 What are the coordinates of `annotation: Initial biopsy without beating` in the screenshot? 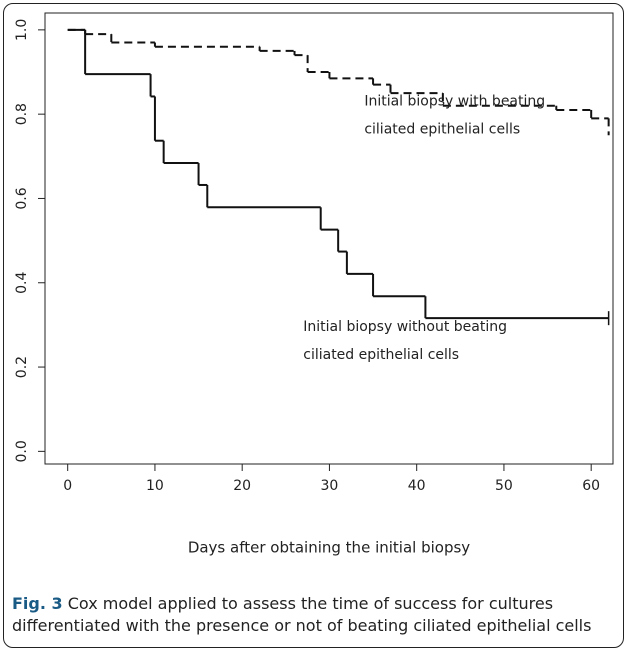 It's located at (405, 327).